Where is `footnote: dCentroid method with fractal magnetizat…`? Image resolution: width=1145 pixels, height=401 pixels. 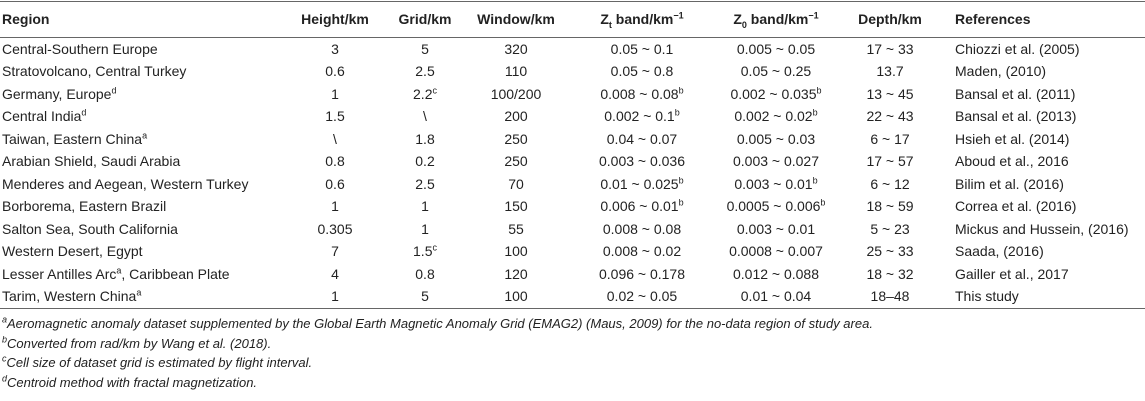 footnote: dCentroid method with fractal magnetizat… is located at coordinates (129, 383).